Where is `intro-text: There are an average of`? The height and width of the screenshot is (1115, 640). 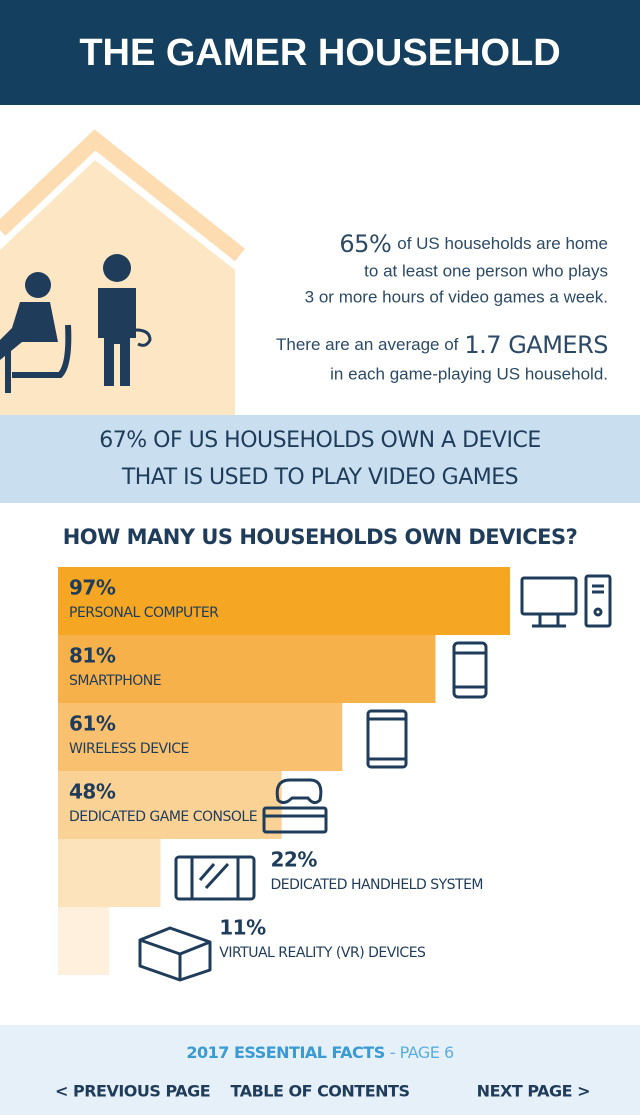
intro-text: There are an average of is located at coordinates (367, 344).